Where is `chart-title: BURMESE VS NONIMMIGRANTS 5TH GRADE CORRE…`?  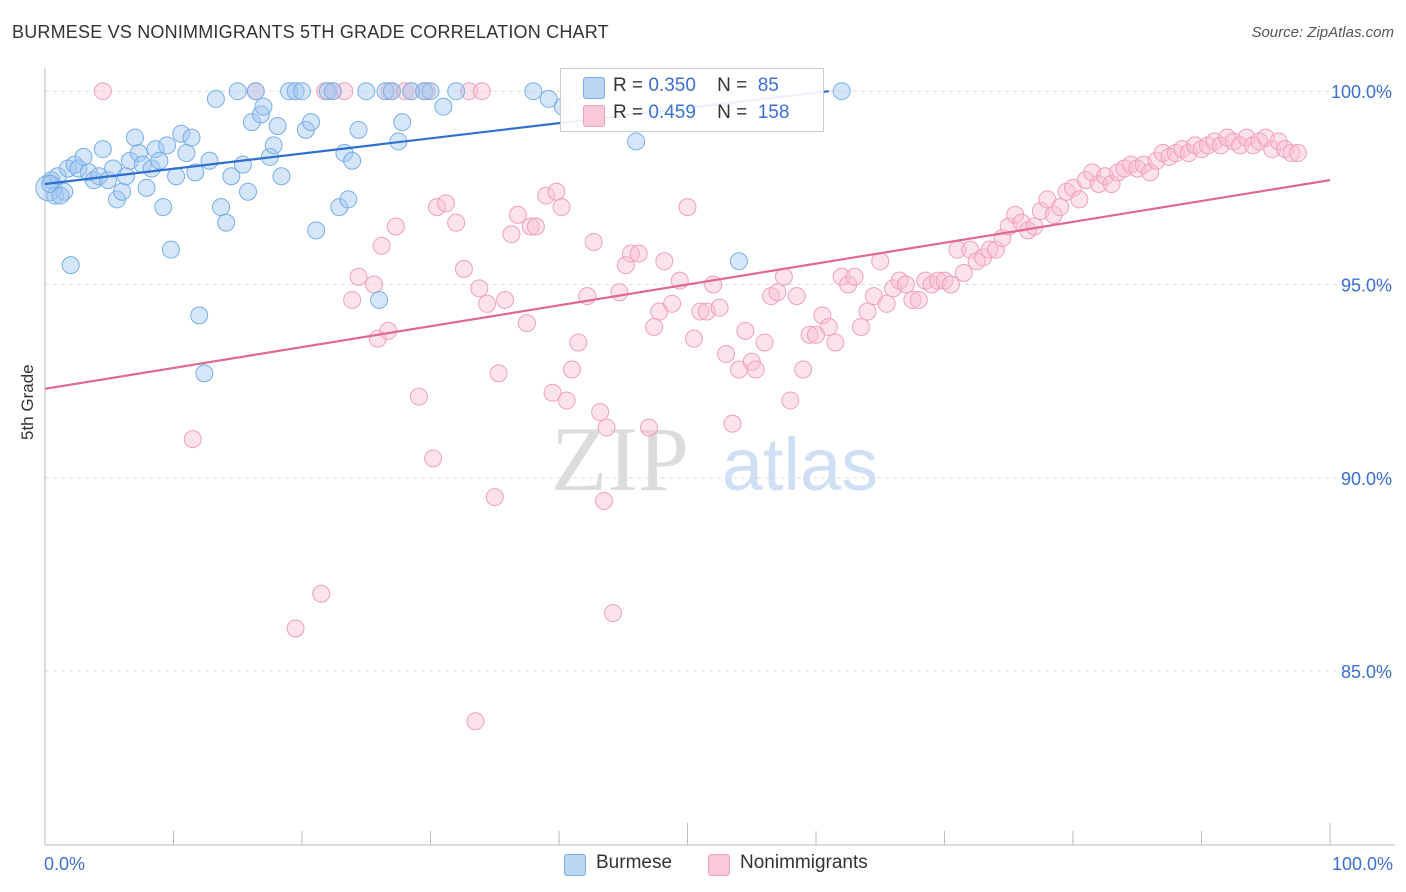
chart-title: BURMESE VS NONIMMIGRANTS 5TH GRADE CORRE… is located at coordinates (310, 32).